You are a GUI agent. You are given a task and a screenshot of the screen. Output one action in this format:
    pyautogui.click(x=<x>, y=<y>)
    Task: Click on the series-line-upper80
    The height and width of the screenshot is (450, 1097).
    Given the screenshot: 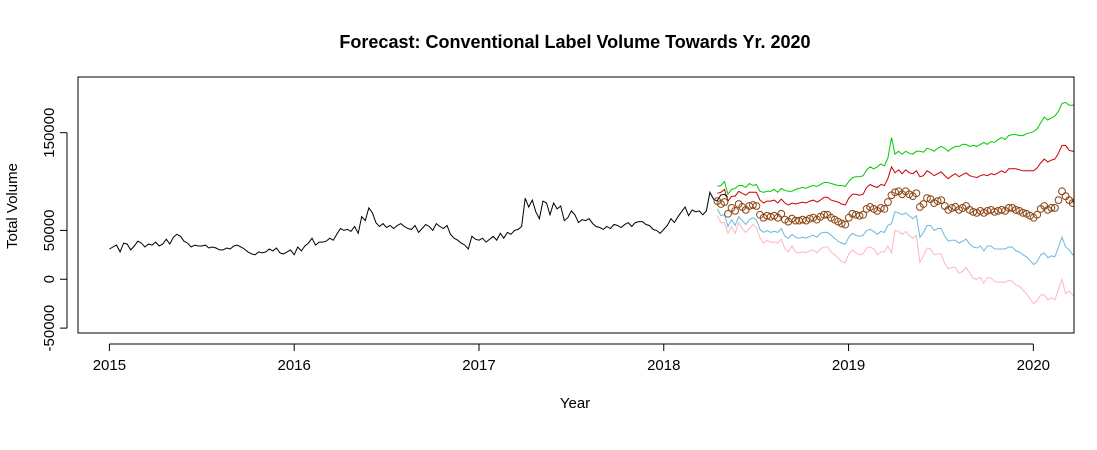 What is the action you would take?
    pyautogui.click(x=895, y=175)
    